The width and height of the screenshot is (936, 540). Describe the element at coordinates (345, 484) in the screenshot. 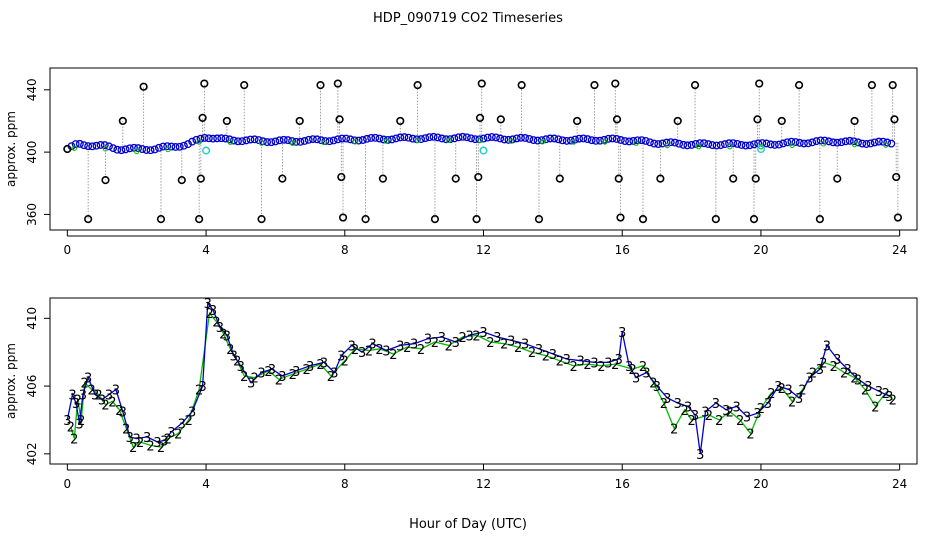

I see `x-tick-label: 8` at that location.